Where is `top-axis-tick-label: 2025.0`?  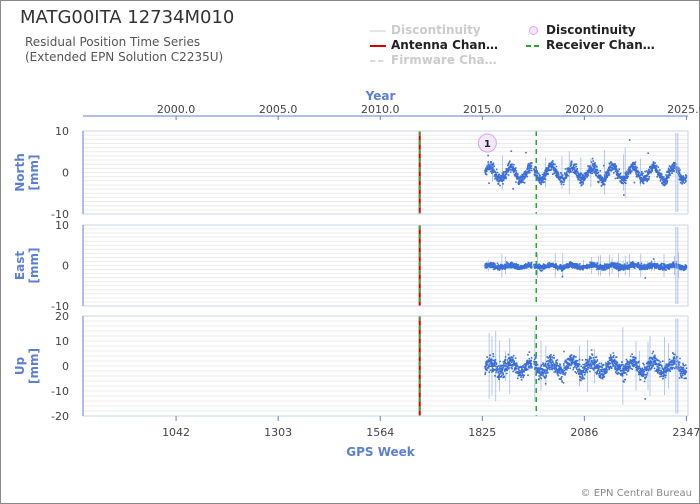 top-axis-tick-label: 2025.0 is located at coordinates (683, 109).